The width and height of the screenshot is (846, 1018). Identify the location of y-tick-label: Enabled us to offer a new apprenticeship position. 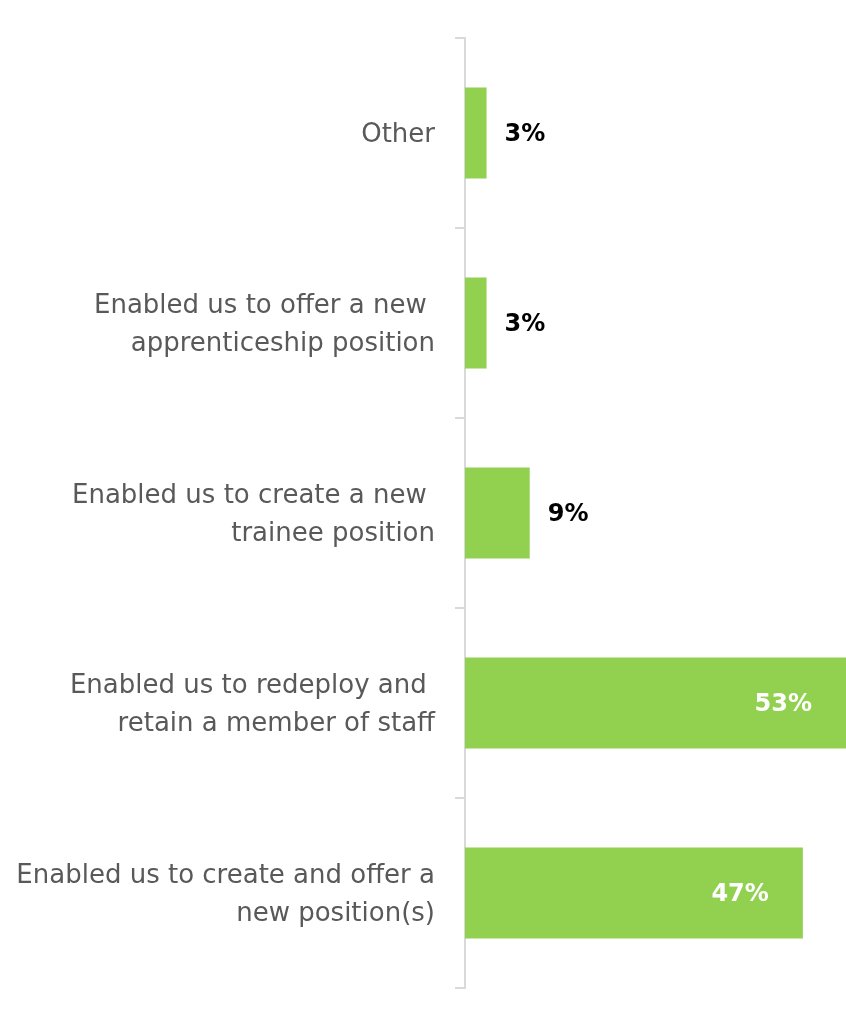
(264, 323).